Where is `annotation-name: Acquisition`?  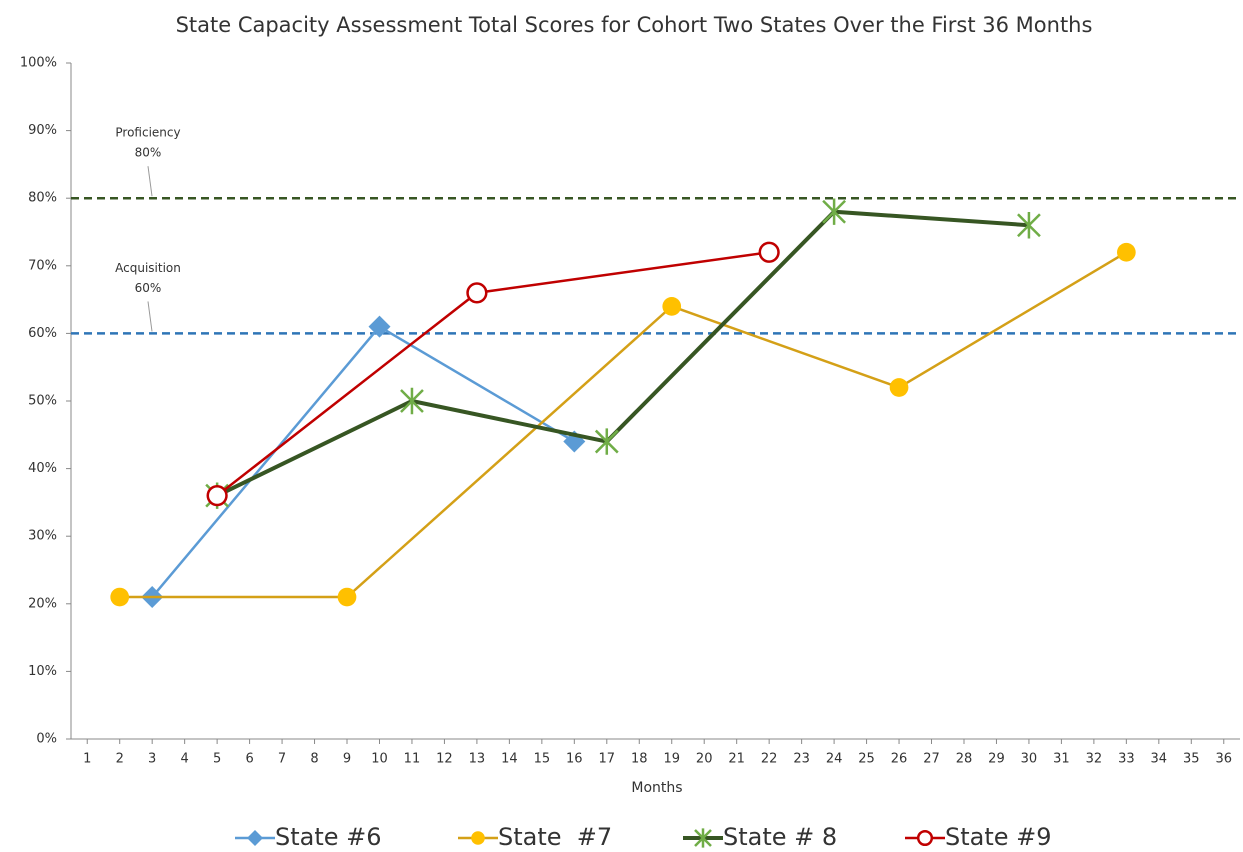
annotation-name: Acquisition is located at coordinates (148, 268).